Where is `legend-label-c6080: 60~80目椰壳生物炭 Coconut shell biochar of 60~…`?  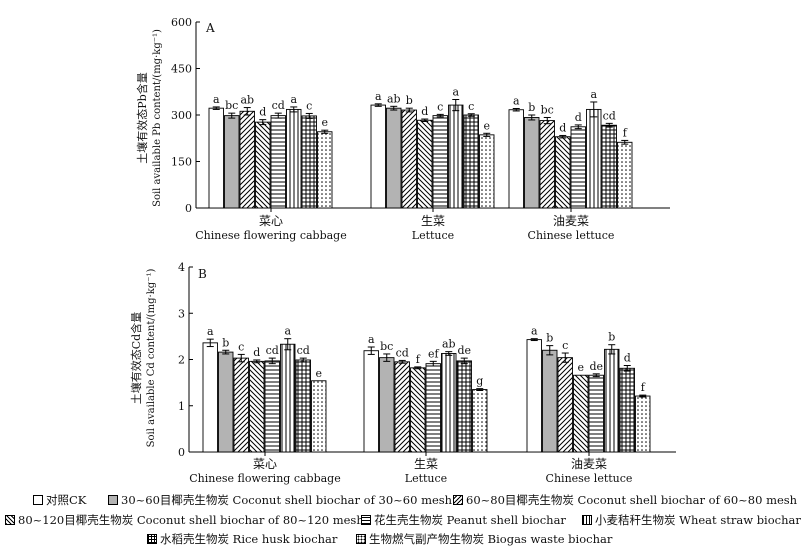 legend-label-c6080: 60~80目椰壳生物炭 Coconut shell biochar of 60~… is located at coordinates (632, 500).